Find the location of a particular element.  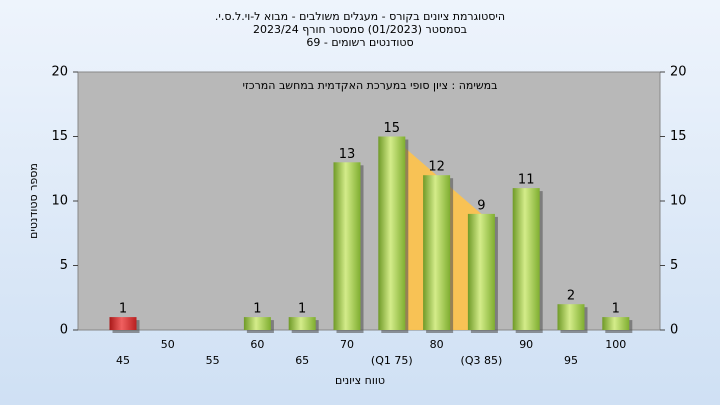

chart-subtitle: בסמסטר (01/2023) סמסטר חורף 2023/24 is located at coordinates (360, 29).